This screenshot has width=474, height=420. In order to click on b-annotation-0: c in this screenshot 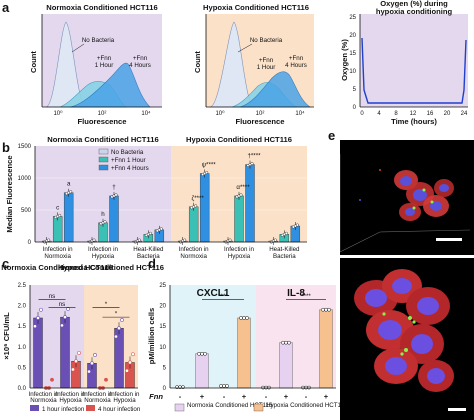, I will do `click(57, 207)`.